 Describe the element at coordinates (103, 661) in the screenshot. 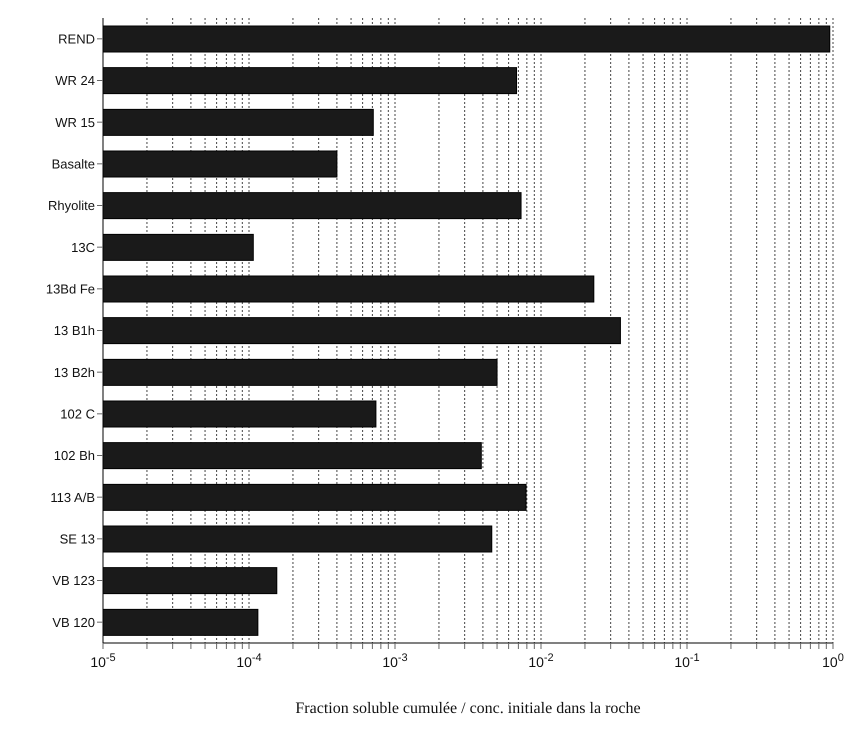

I see `x-tick-label: 10$^{-5}$` at that location.